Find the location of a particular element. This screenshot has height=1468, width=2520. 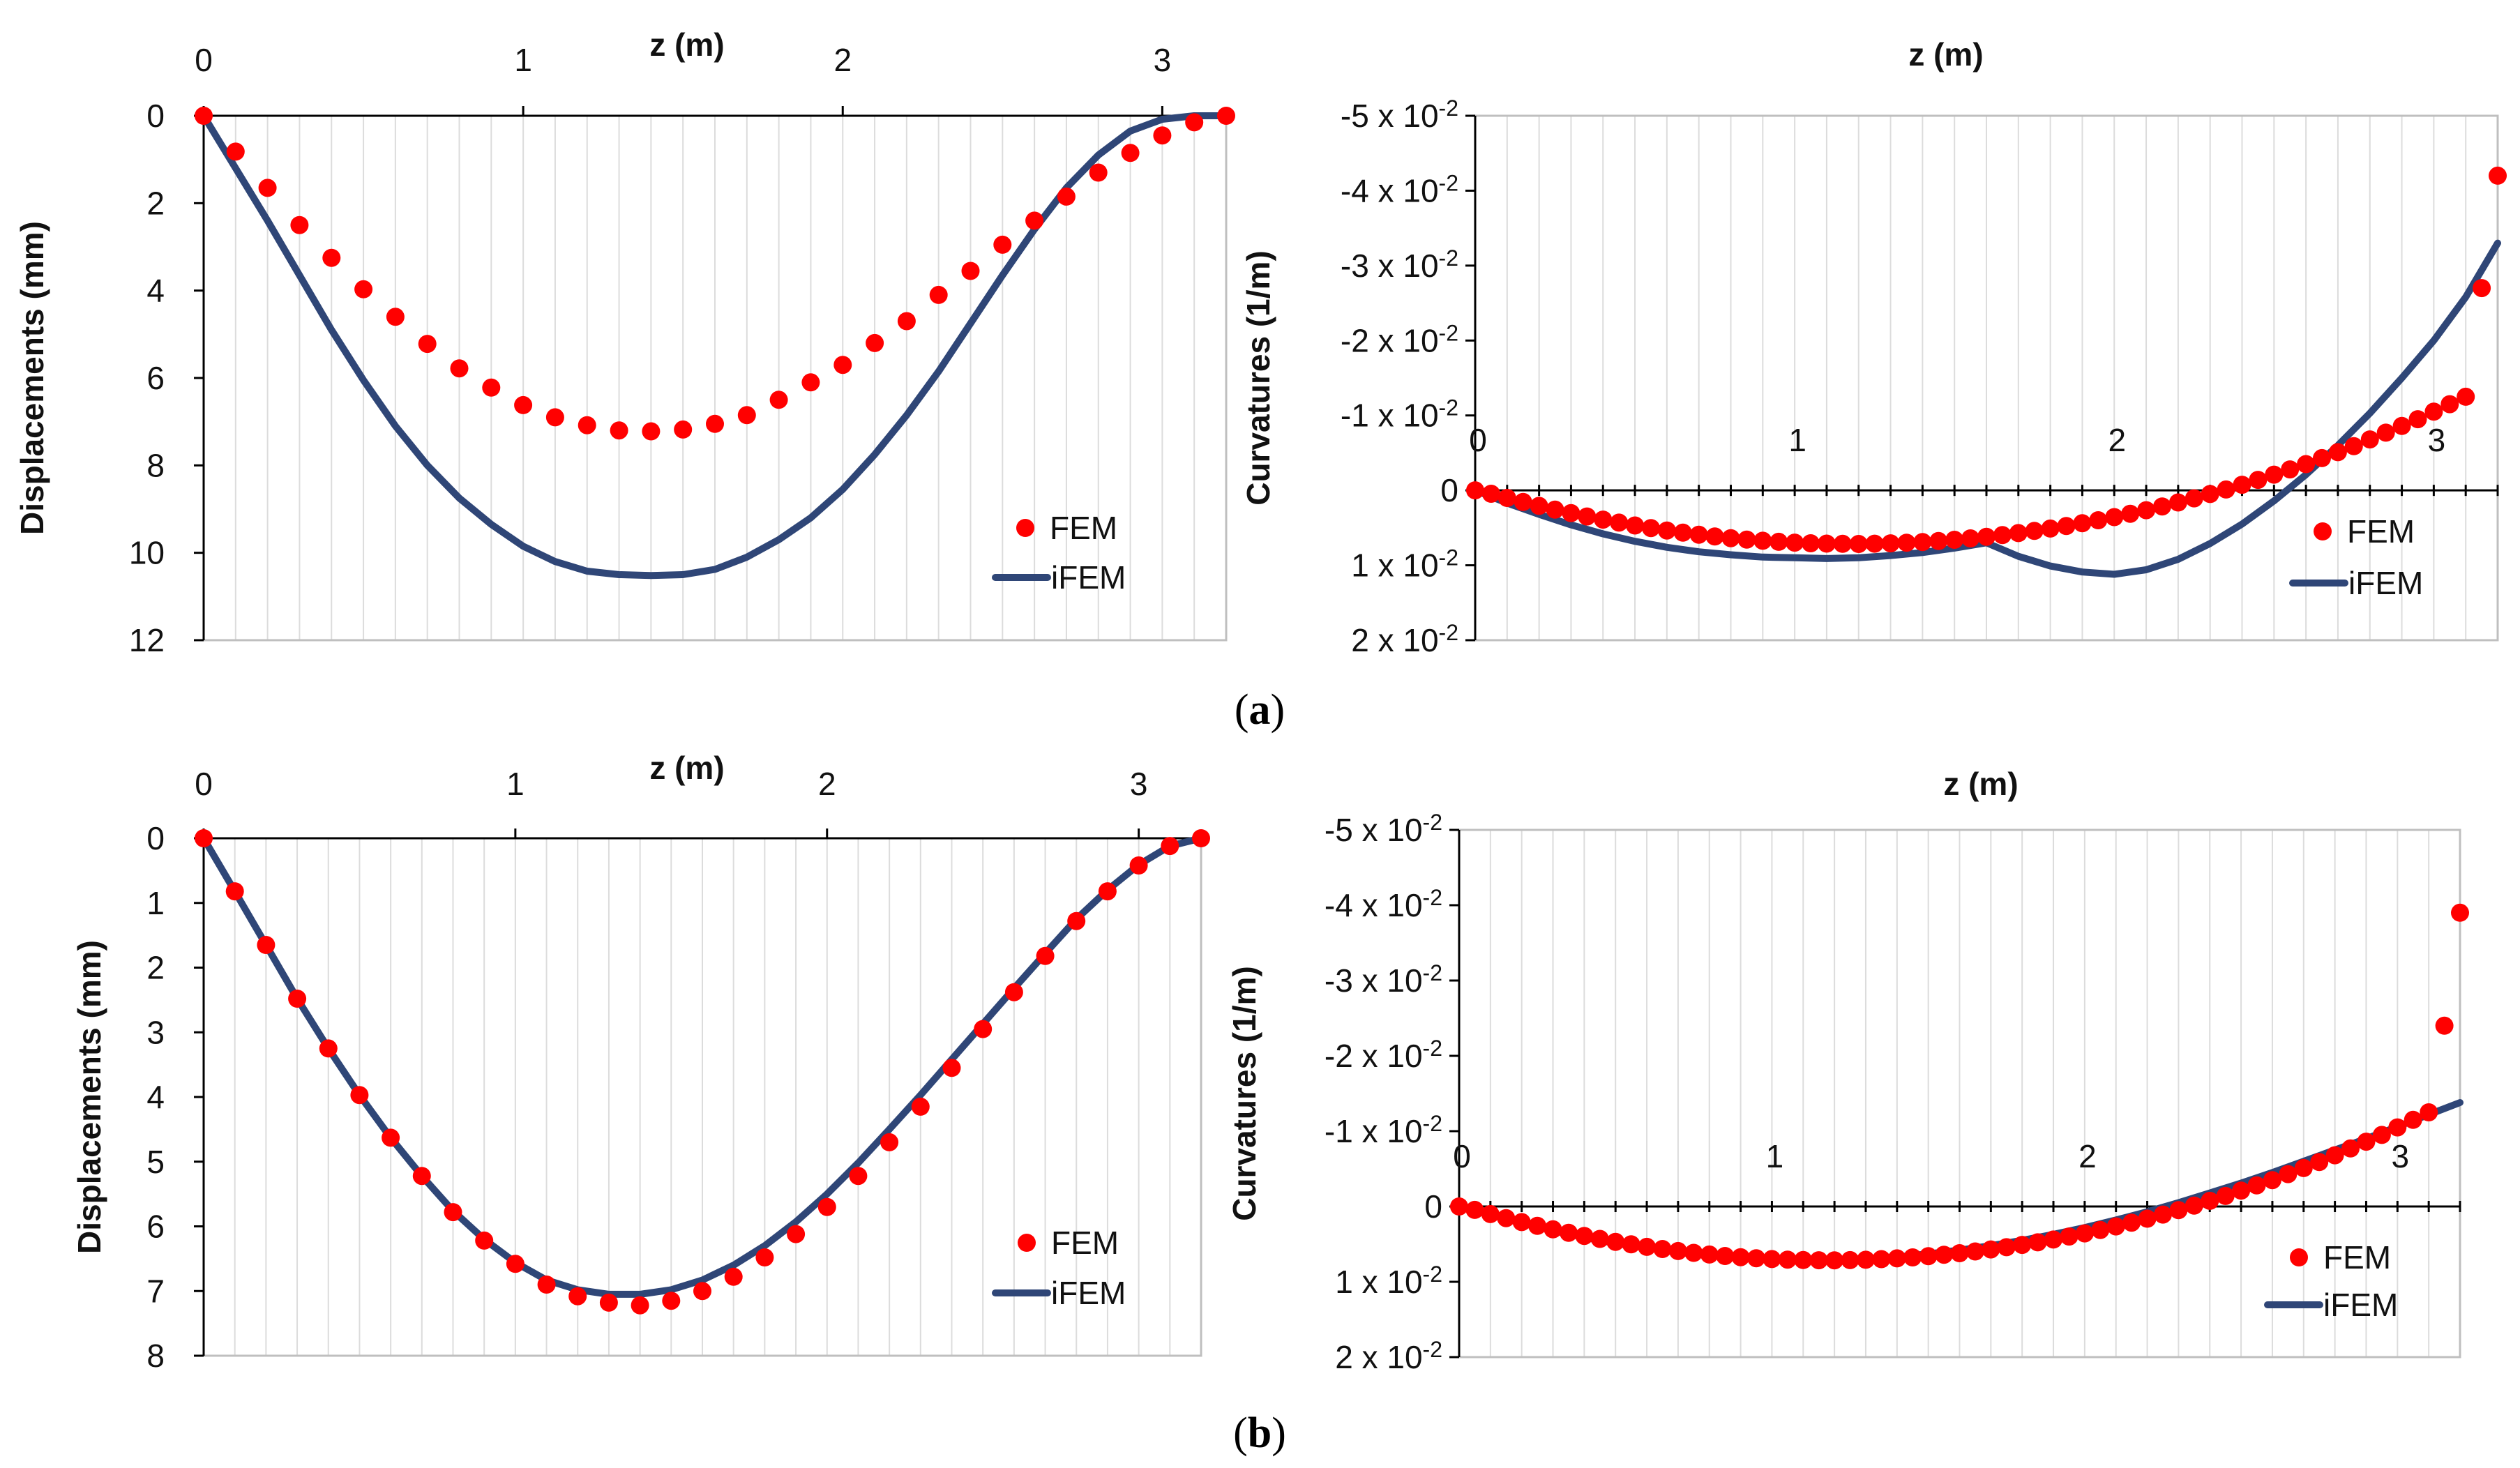

y-tick-mantissa: -1 x 10 is located at coordinates (1374, 1131).